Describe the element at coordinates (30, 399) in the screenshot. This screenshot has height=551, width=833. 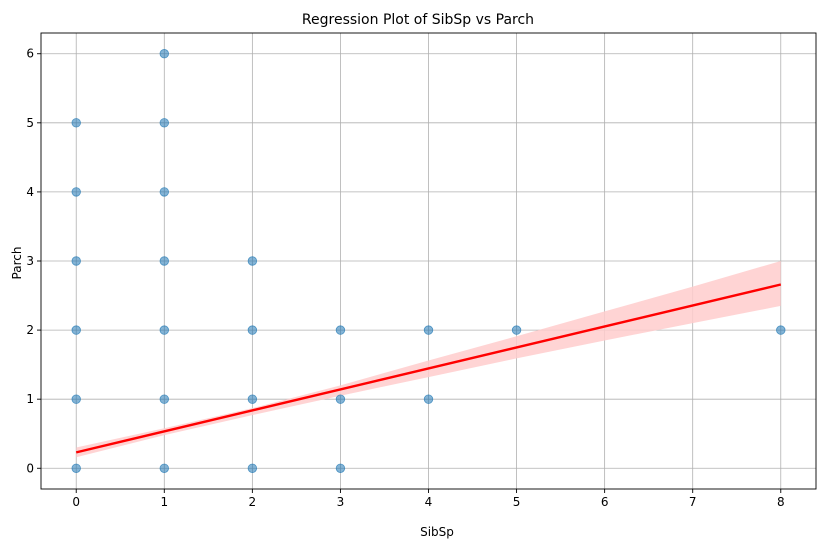
I see `y-tick-label: 1` at that location.